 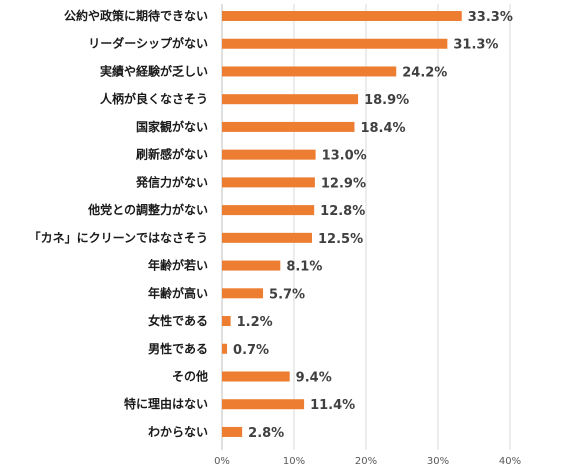 What do you see at coordinates (475, 45) in the screenshot?
I see `value-label: 31.3%` at bounding box center [475, 45].